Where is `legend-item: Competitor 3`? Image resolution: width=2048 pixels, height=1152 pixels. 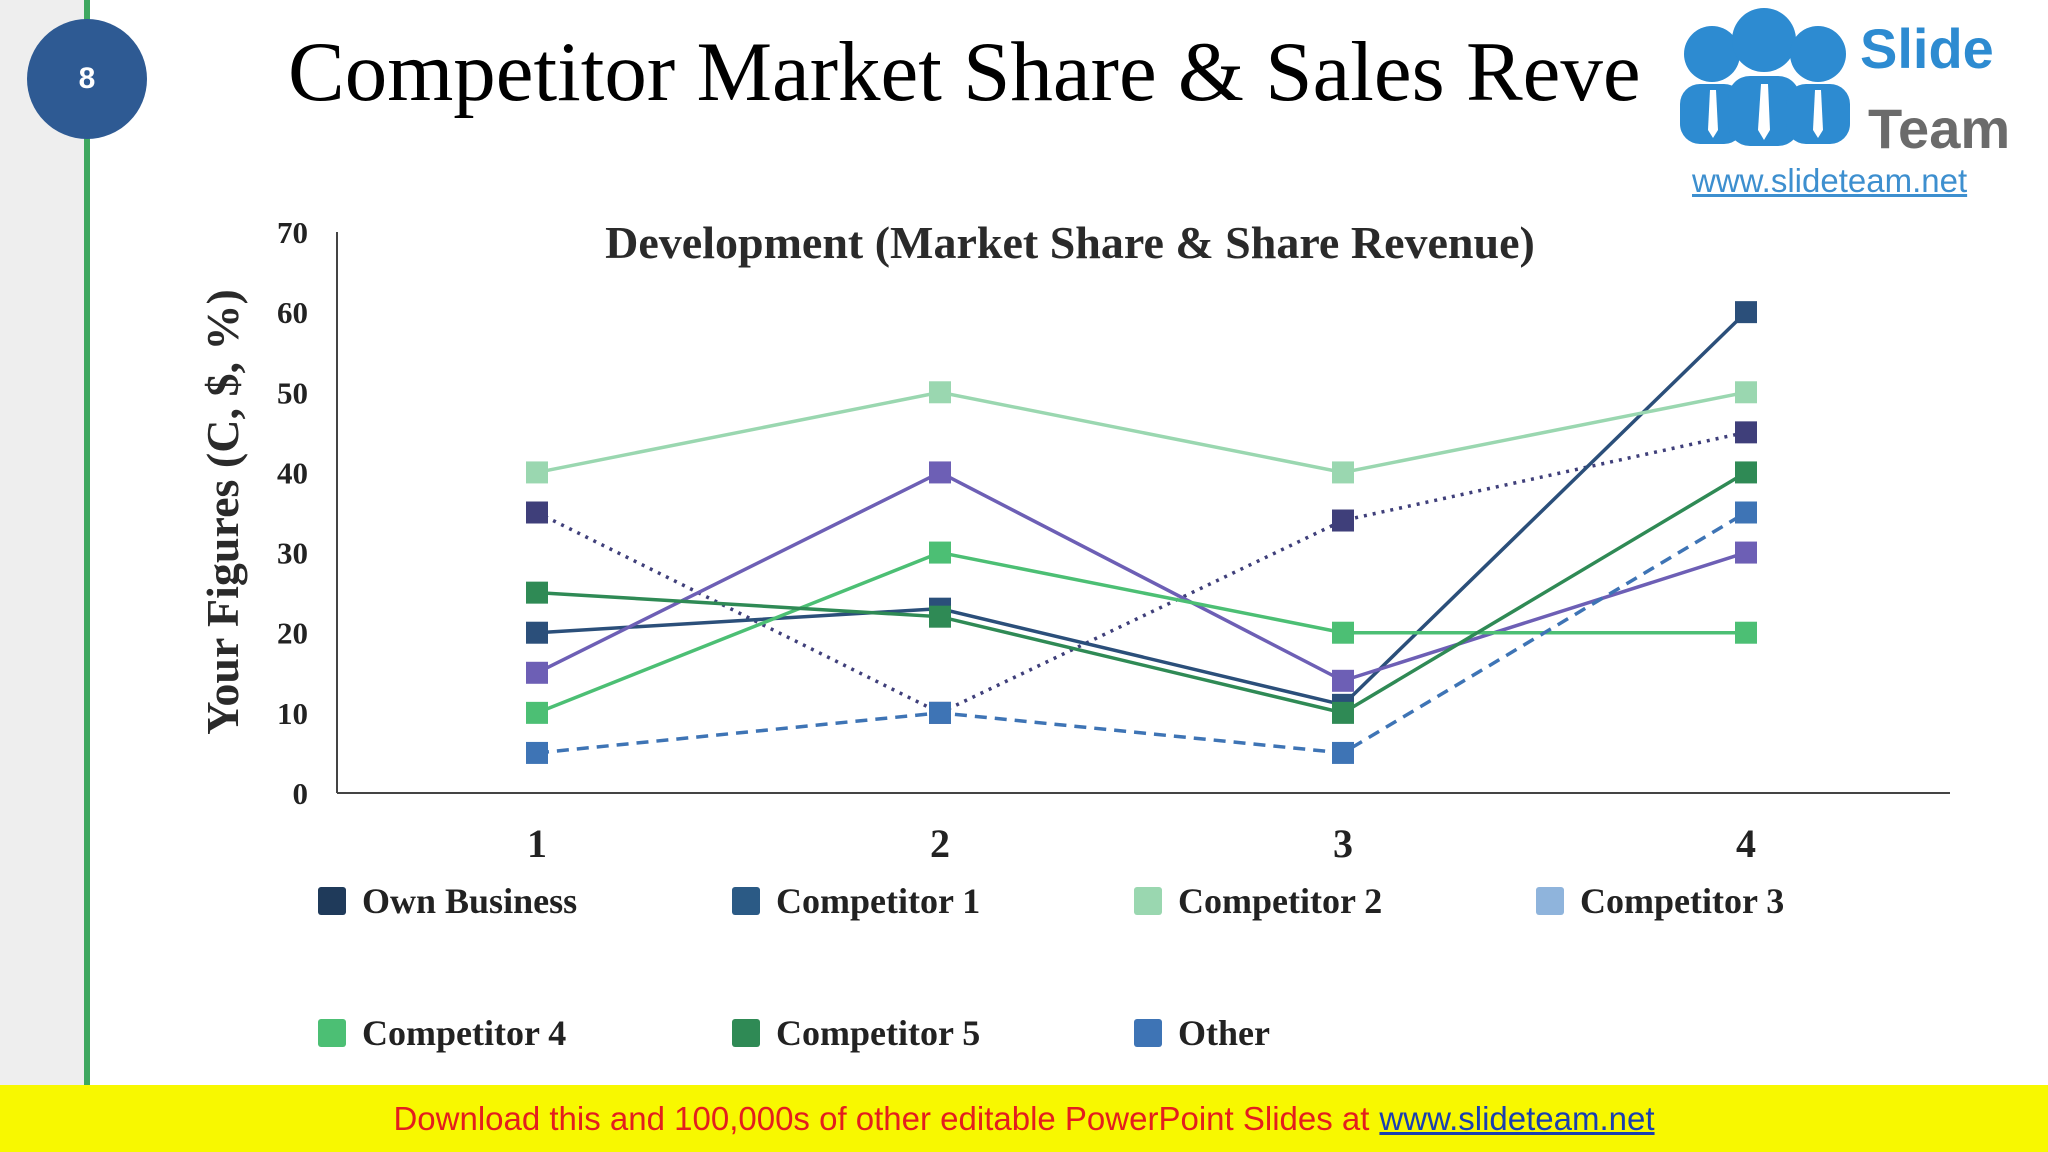 legend-item: Competitor 3 is located at coordinates (1660, 901).